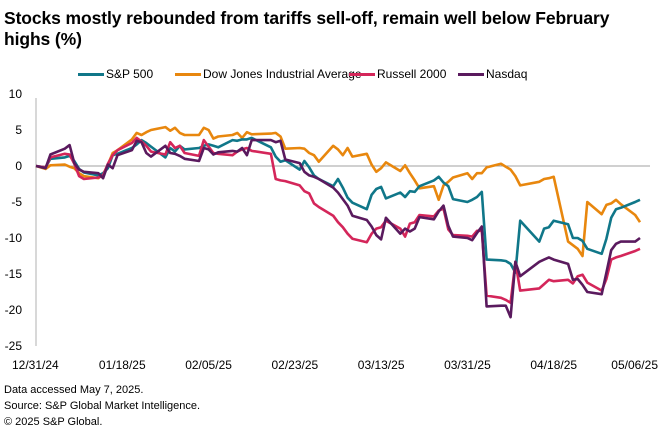 This screenshot has width=660, height=438. Describe the element at coordinates (18, 130) in the screenshot. I see `y-tick-label: 5` at that location.